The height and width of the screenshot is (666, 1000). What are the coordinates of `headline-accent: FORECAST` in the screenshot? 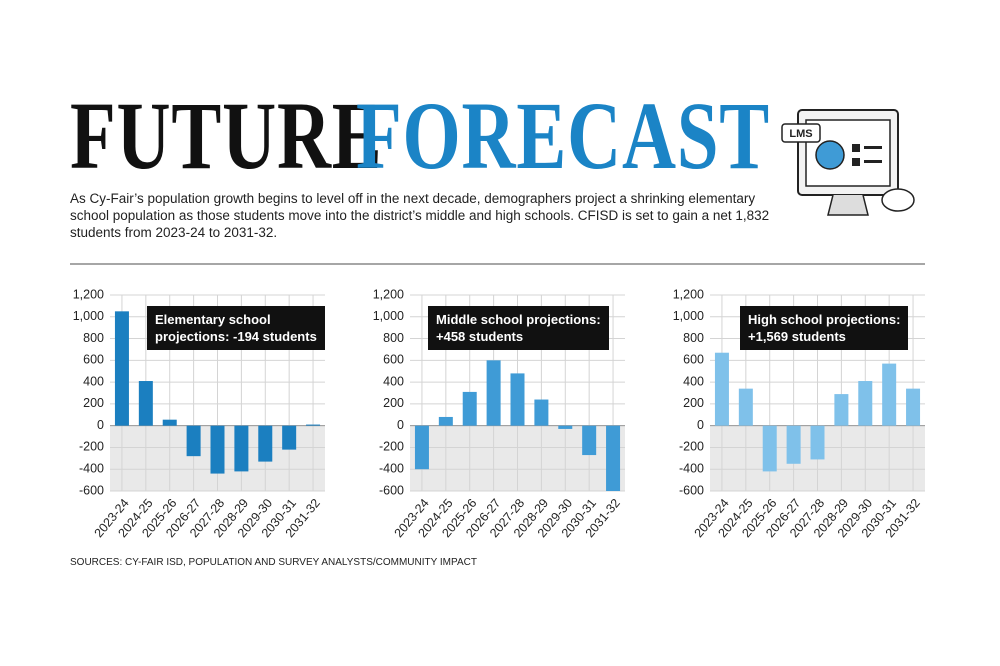 It's located at (563, 135).